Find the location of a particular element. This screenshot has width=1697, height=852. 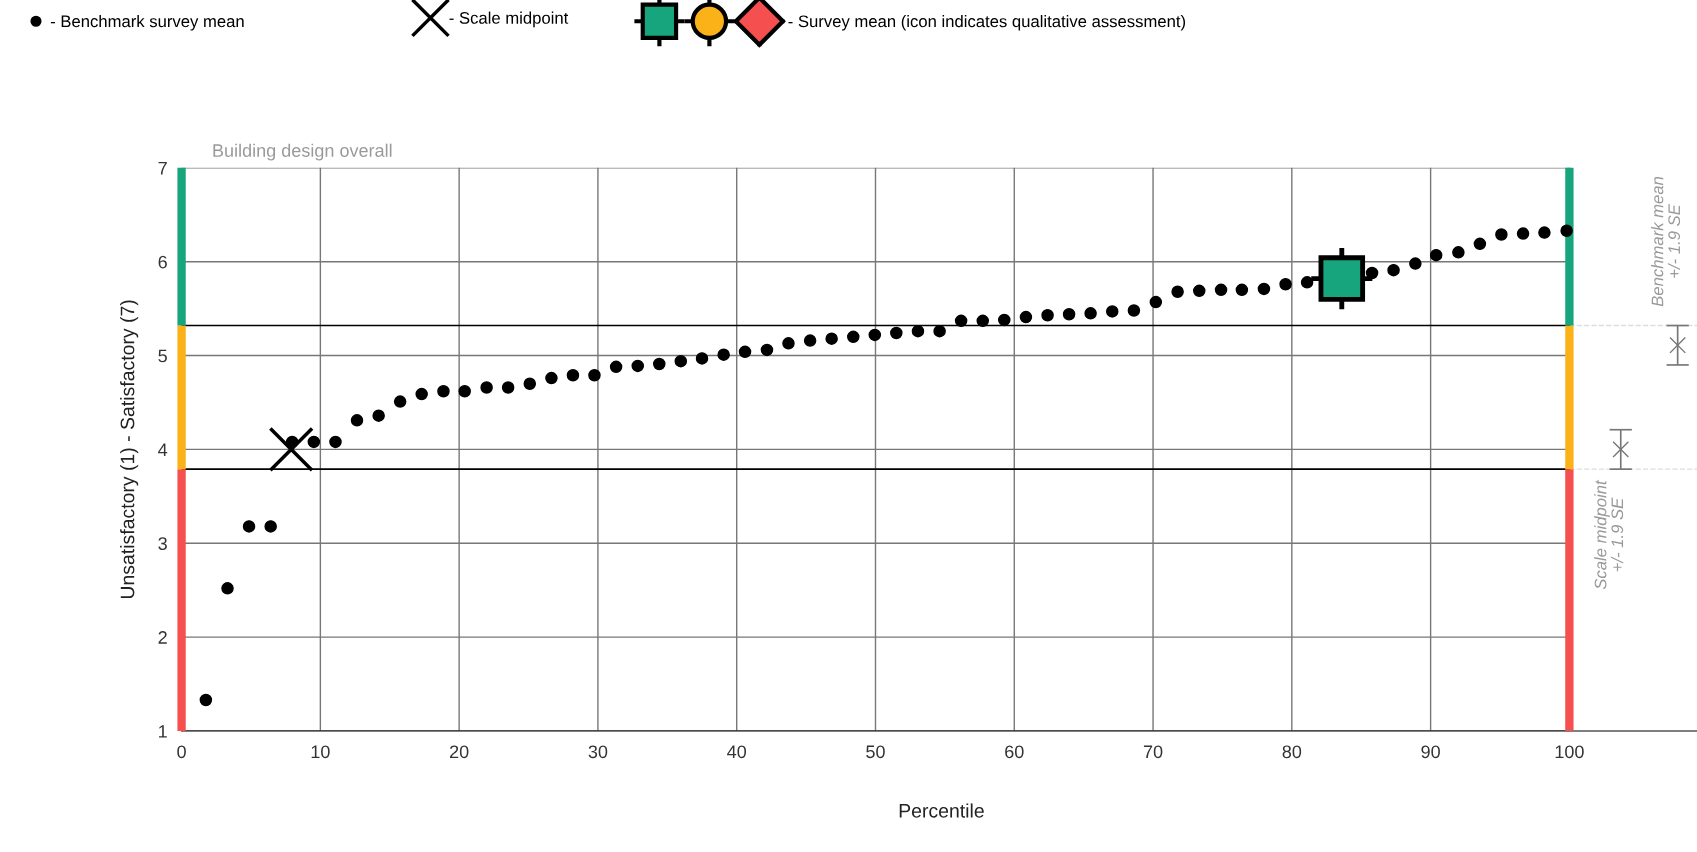

chart-title: Building design overall is located at coordinates (302, 152).